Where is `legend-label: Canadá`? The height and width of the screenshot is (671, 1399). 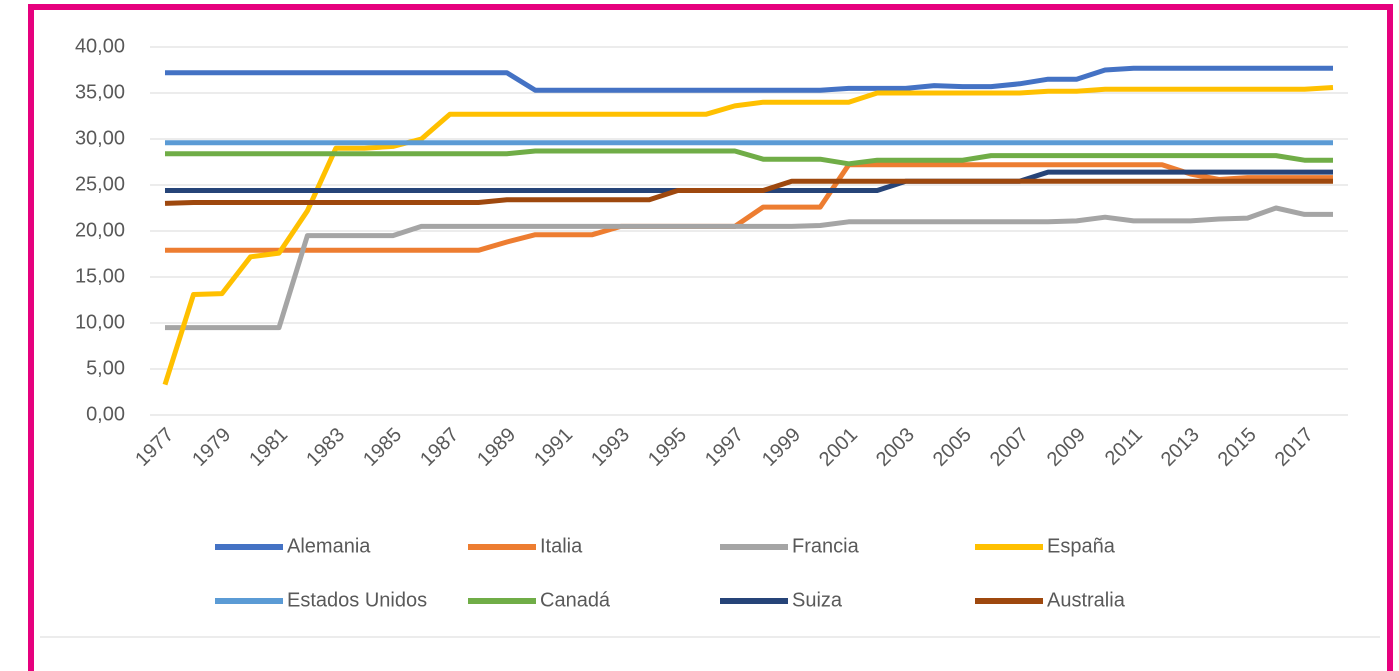
legend-label: Canadá is located at coordinates (575, 600).